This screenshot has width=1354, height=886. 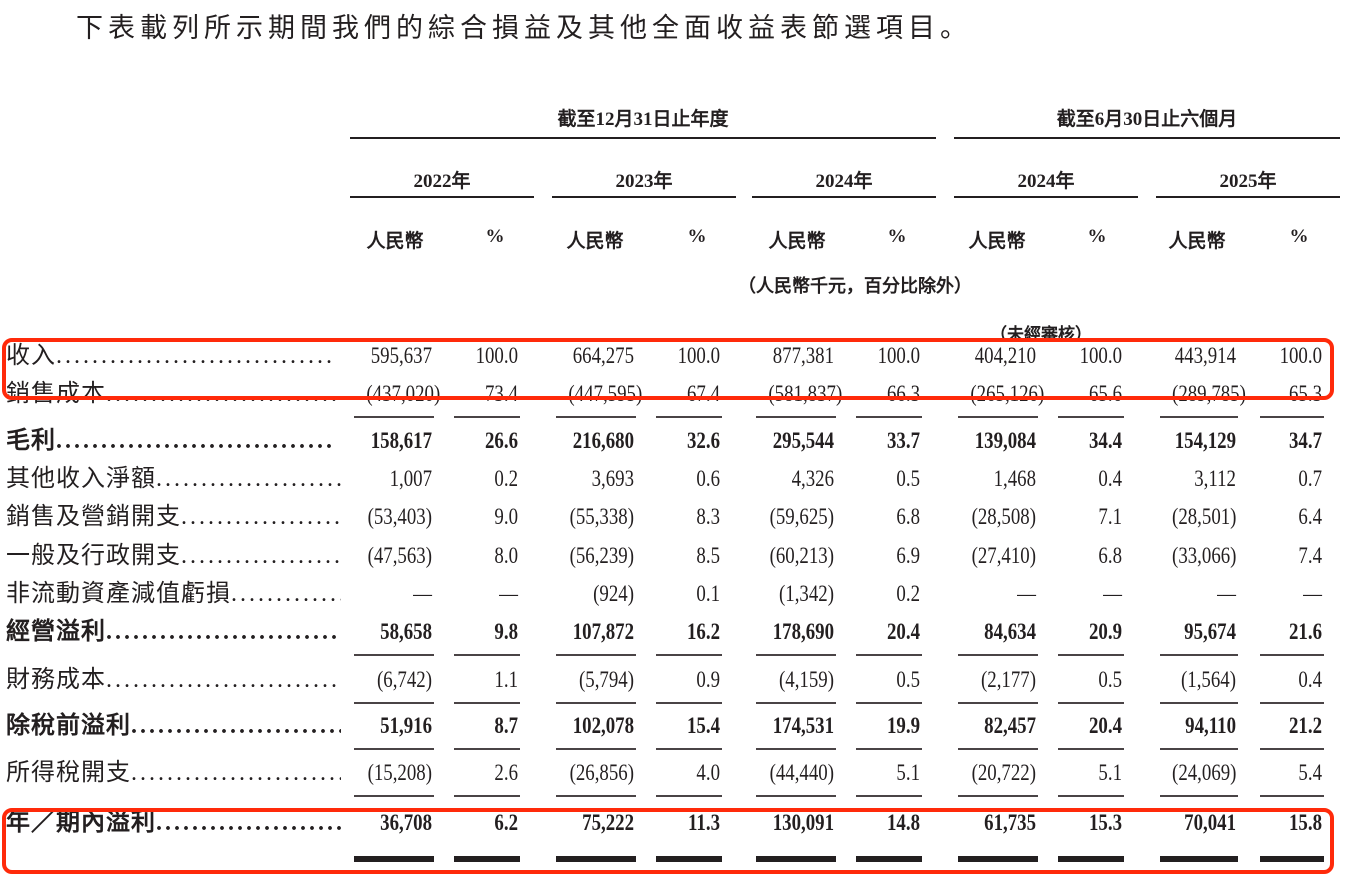 What do you see at coordinates (31, 356) in the screenshot?
I see `row-label-text: 收入` at bounding box center [31, 356].